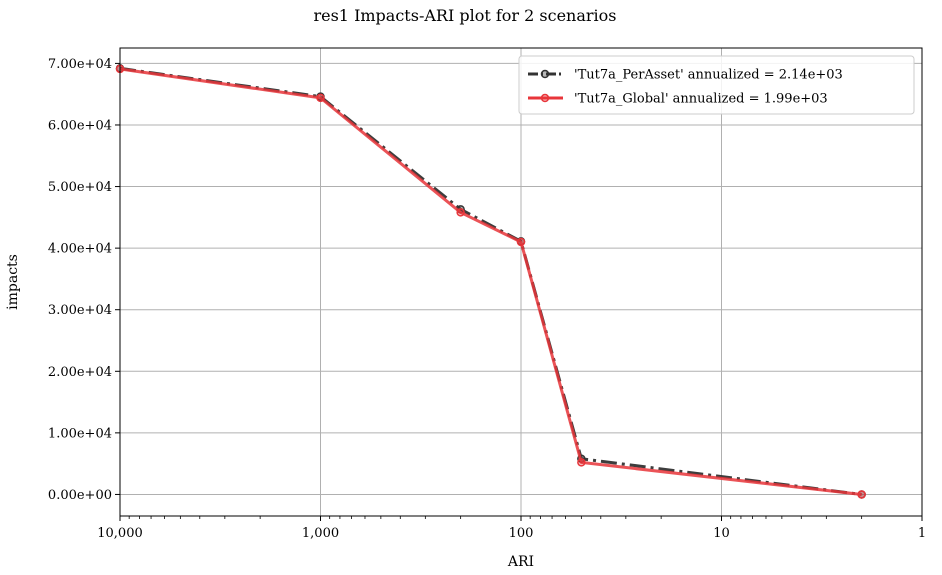 The image size is (942, 575). What do you see at coordinates (521, 533) in the screenshot?
I see `x-tick-label: 100` at bounding box center [521, 533].